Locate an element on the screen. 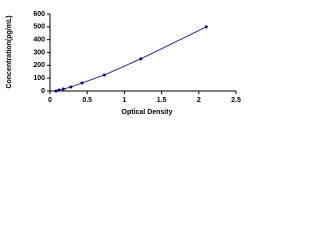  y-tick-label: 400 is located at coordinates (39, 40).